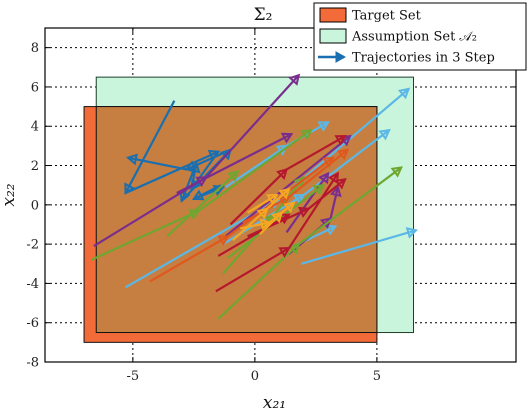  What do you see at coordinates (274, 403) in the screenshot?
I see `x-axis-label: x₂₁` at bounding box center [274, 403].